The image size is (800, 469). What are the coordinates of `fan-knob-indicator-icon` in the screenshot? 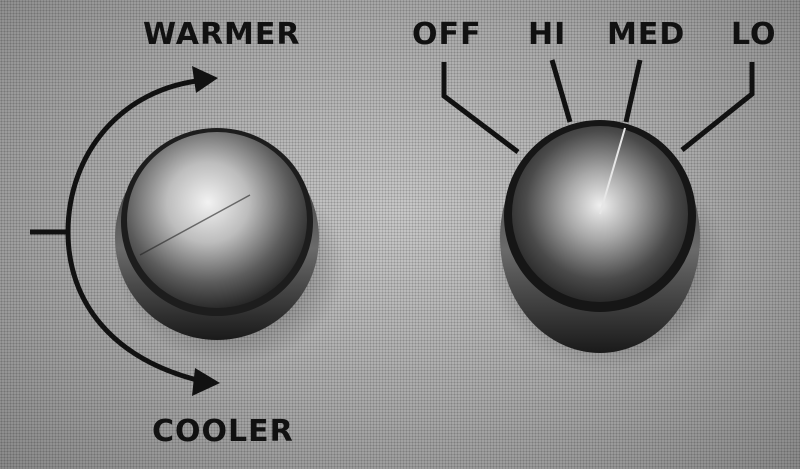 It's located at (612, 171).